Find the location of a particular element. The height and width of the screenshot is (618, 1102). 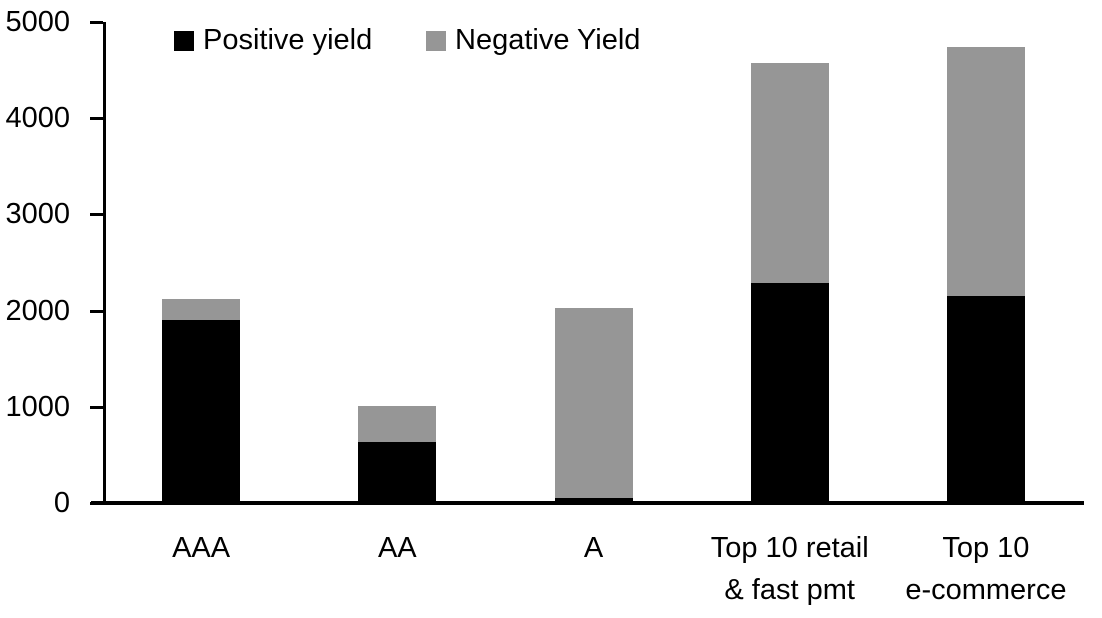

y-axis-tick-label: 0 is located at coordinates (61, 503).